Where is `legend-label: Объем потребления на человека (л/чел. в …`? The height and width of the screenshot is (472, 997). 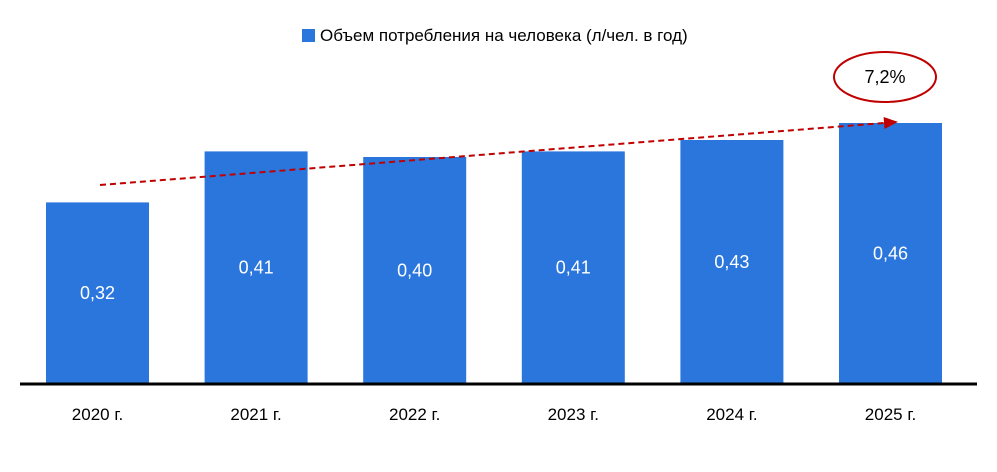 legend-label: Объем потребления на человека (л/чел. в … is located at coordinates (504, 35).